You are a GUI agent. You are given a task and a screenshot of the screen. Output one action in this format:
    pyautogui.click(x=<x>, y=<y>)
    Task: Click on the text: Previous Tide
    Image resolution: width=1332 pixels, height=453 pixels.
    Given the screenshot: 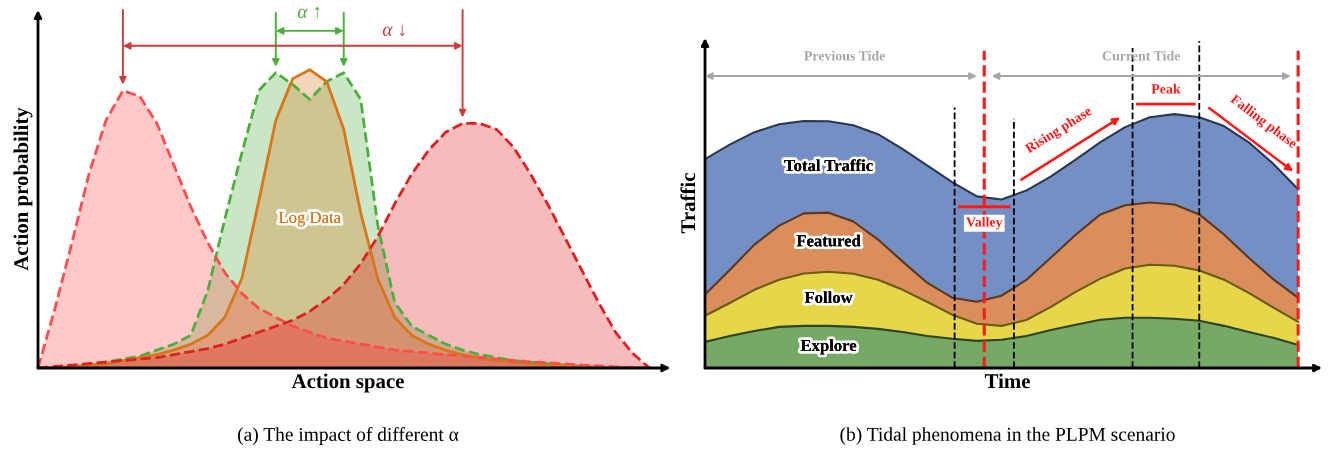 What is the action you would take?
    pyautogui.click(x=844, y=55)
    